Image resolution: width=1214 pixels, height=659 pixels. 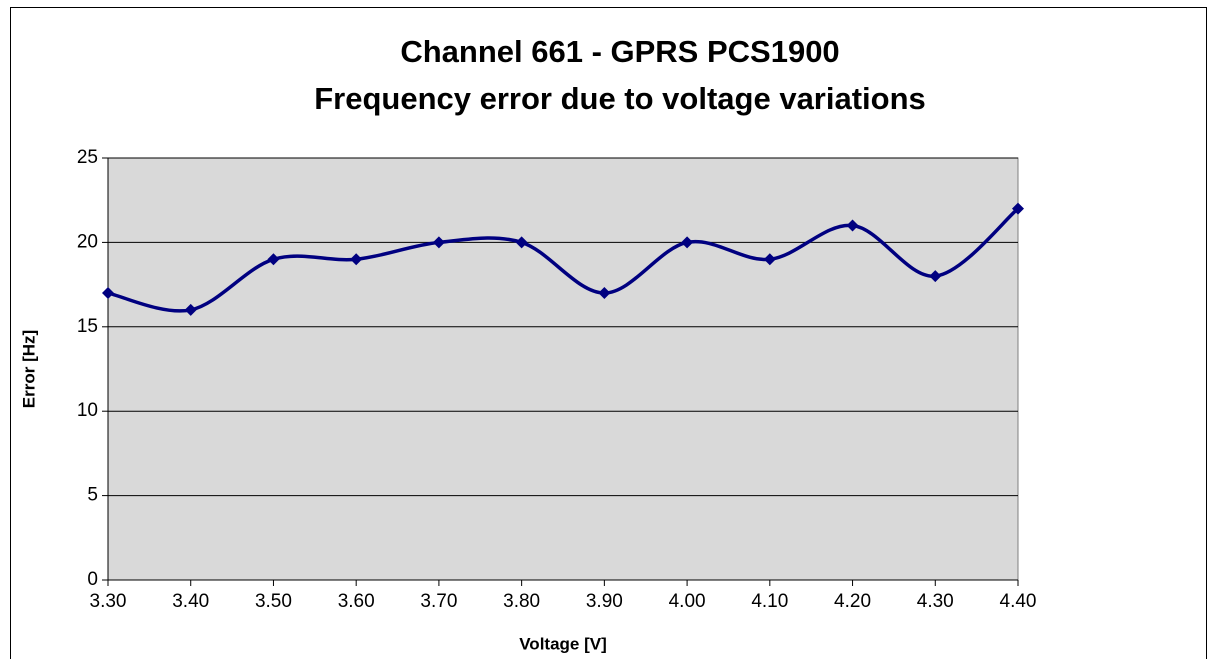 What do you see at coordinates (604, 601) in the screenshot?
I see `x-tick-label: 3.90` at bounding box center [604, 601].